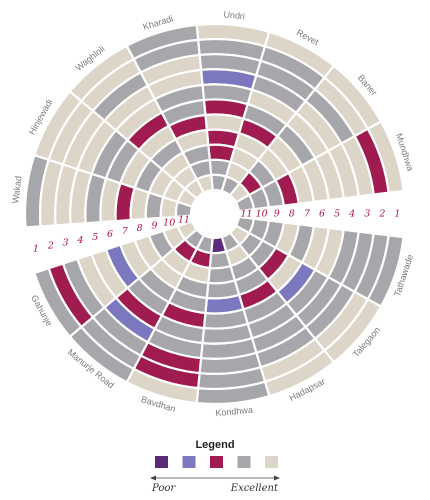 The image size is (430, 500). I want to click on ring-number-left-2: 2, so click(50, 246).